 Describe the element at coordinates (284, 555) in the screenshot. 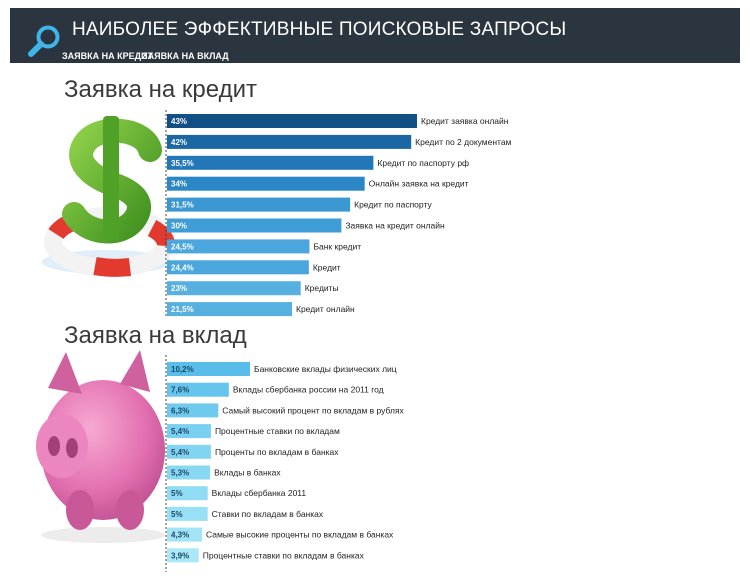

I see `category-label: Процентные ставки по вкладам в банках` at that location.